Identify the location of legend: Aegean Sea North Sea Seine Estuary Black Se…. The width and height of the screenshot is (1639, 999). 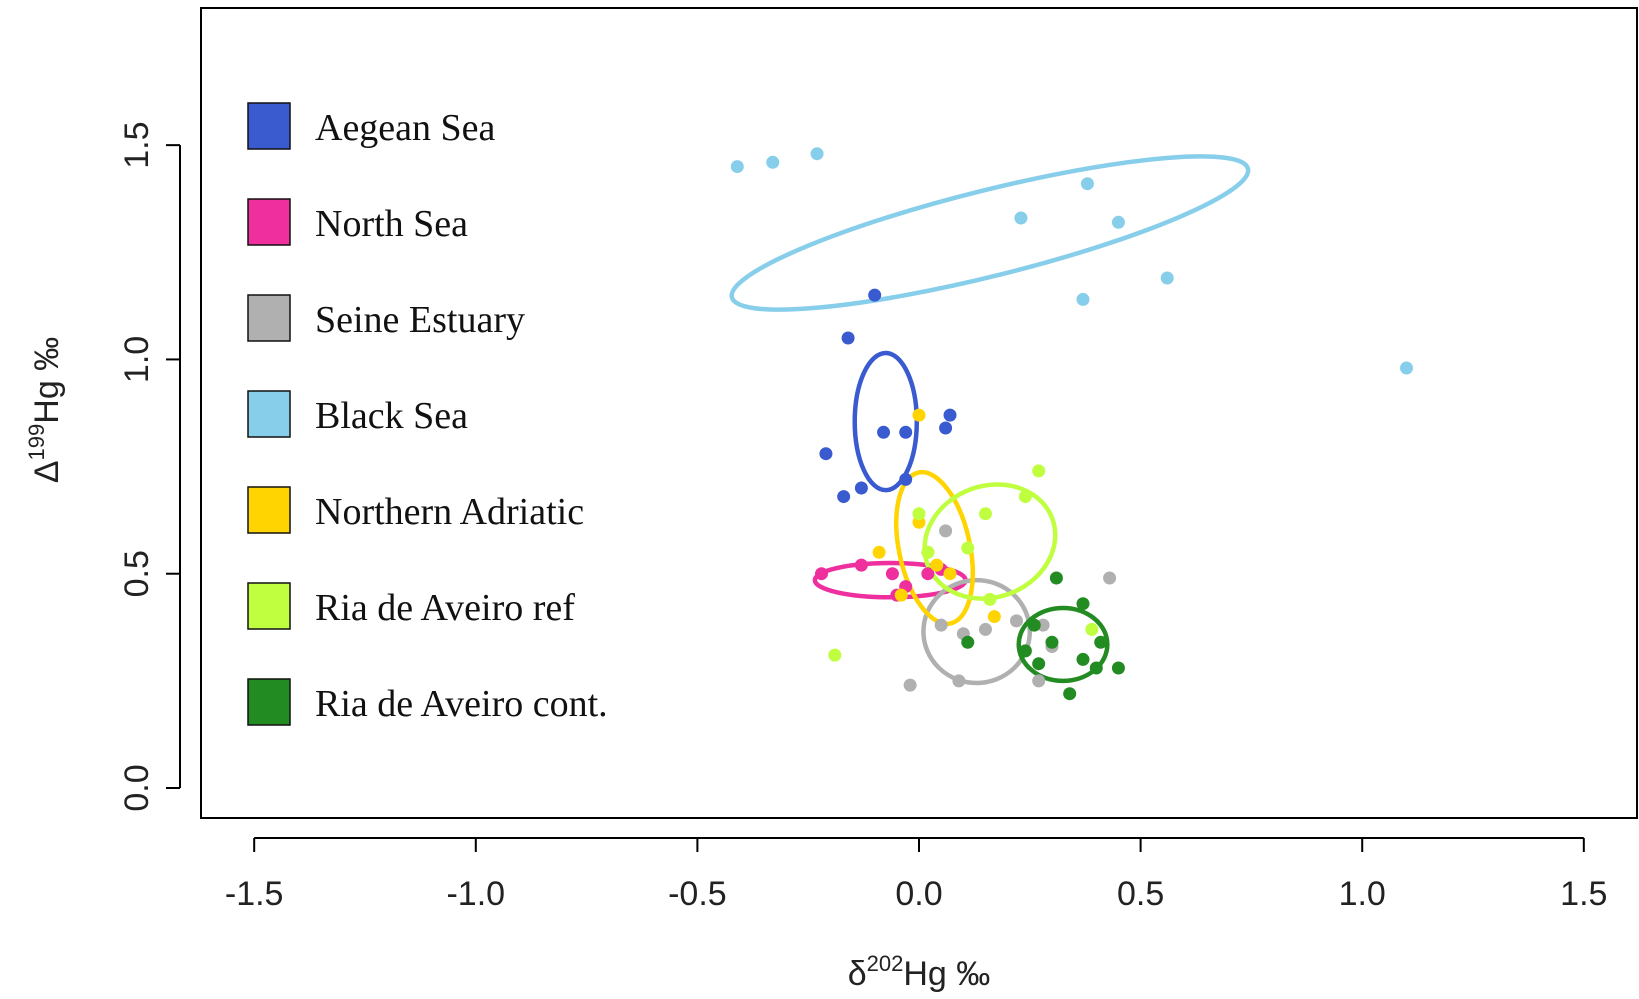
(427, 414).